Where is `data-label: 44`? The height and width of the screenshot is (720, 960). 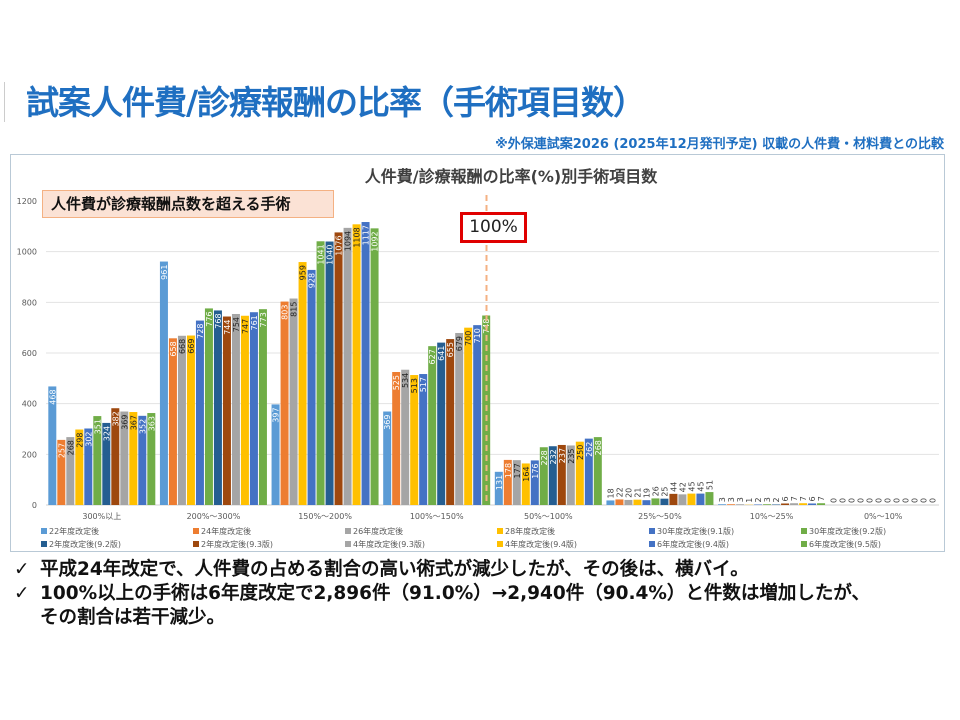
data-label: 44 is located at coordinates (673, 487).